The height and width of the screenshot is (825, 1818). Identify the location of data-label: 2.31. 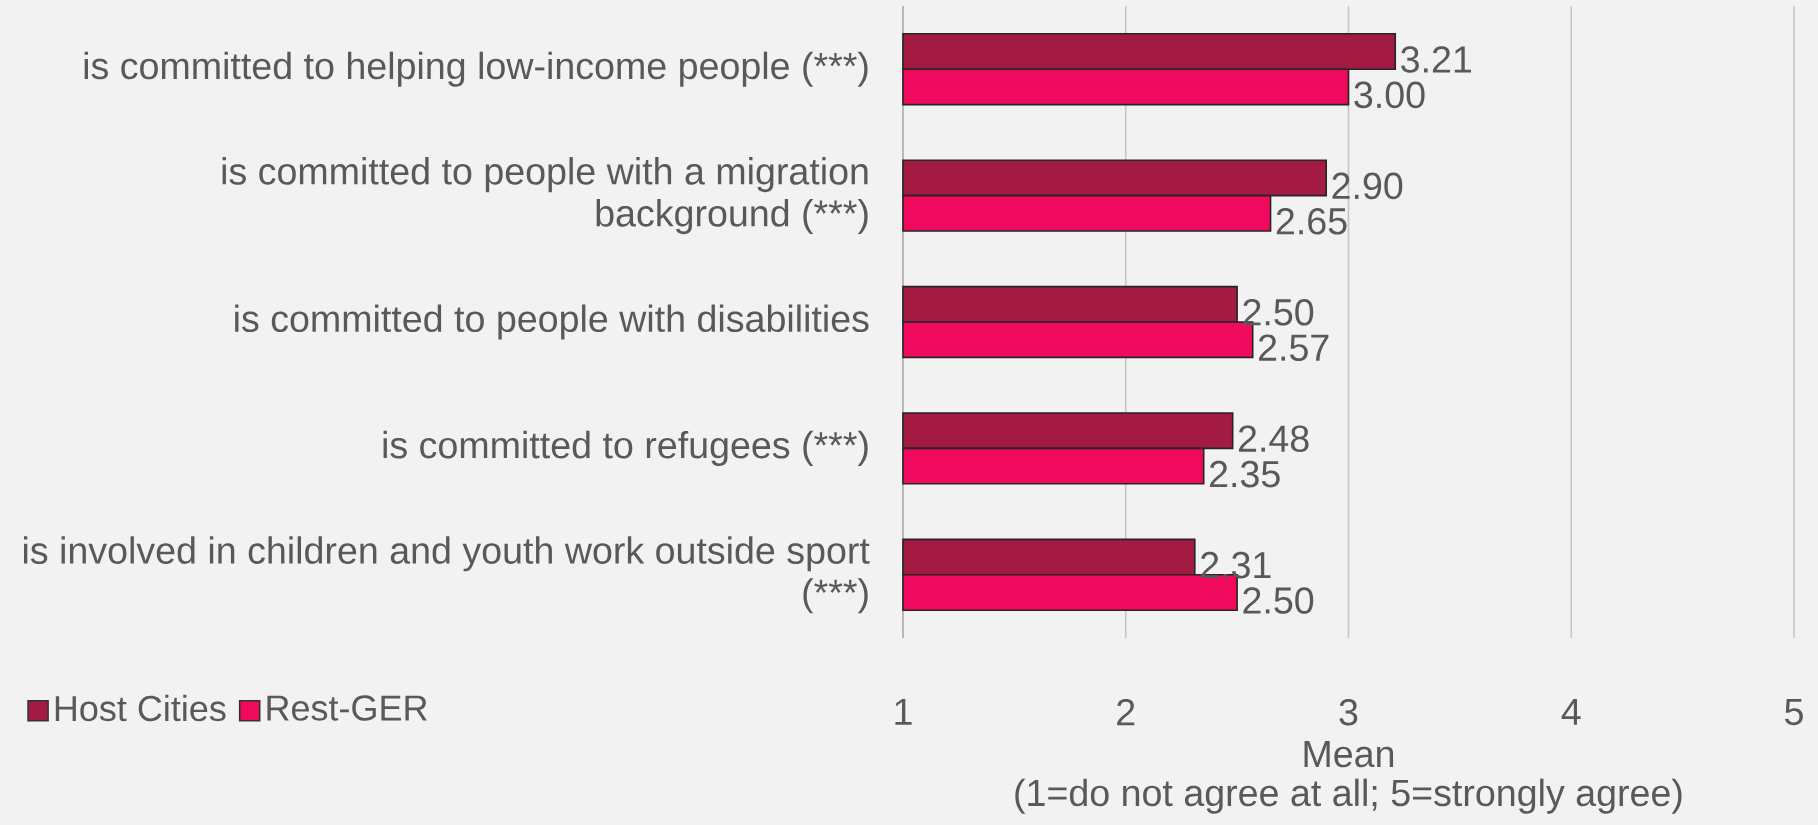
(1236, 565).